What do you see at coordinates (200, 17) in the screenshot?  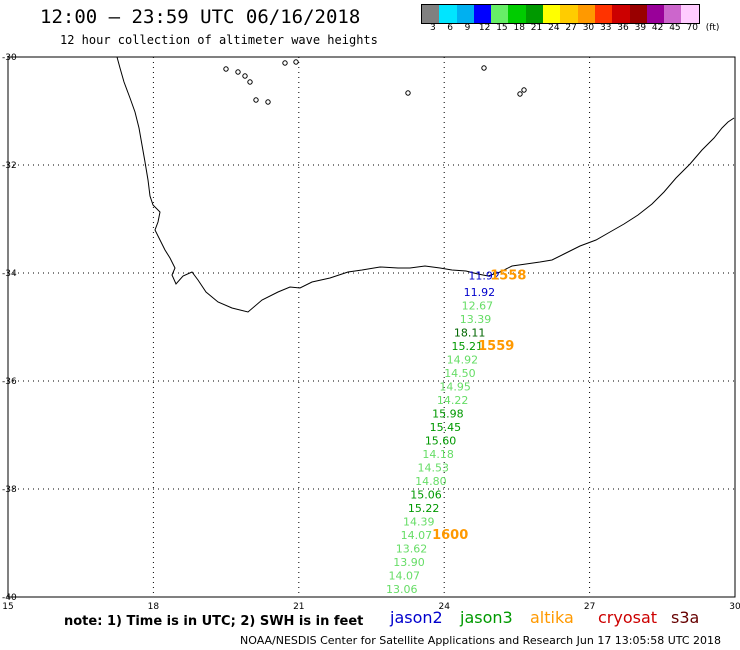 I see `map-title: 12:00 – 23:59 UTC 06/16/2018` at bounding box center [200, 17].